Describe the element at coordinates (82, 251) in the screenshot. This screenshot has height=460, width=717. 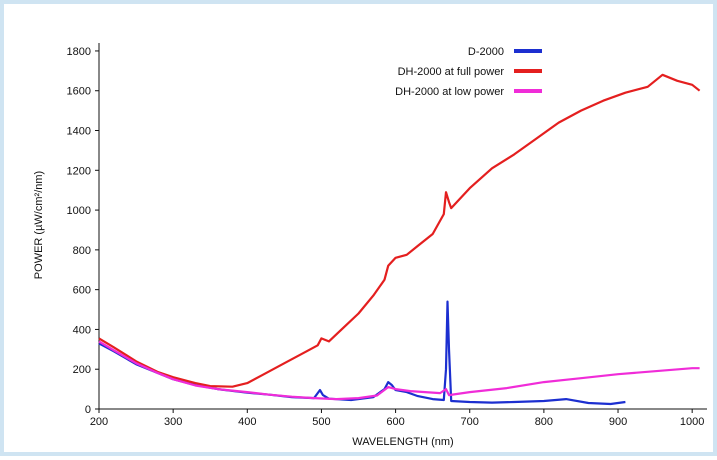
I see `y-tick-label: 800` at that location.